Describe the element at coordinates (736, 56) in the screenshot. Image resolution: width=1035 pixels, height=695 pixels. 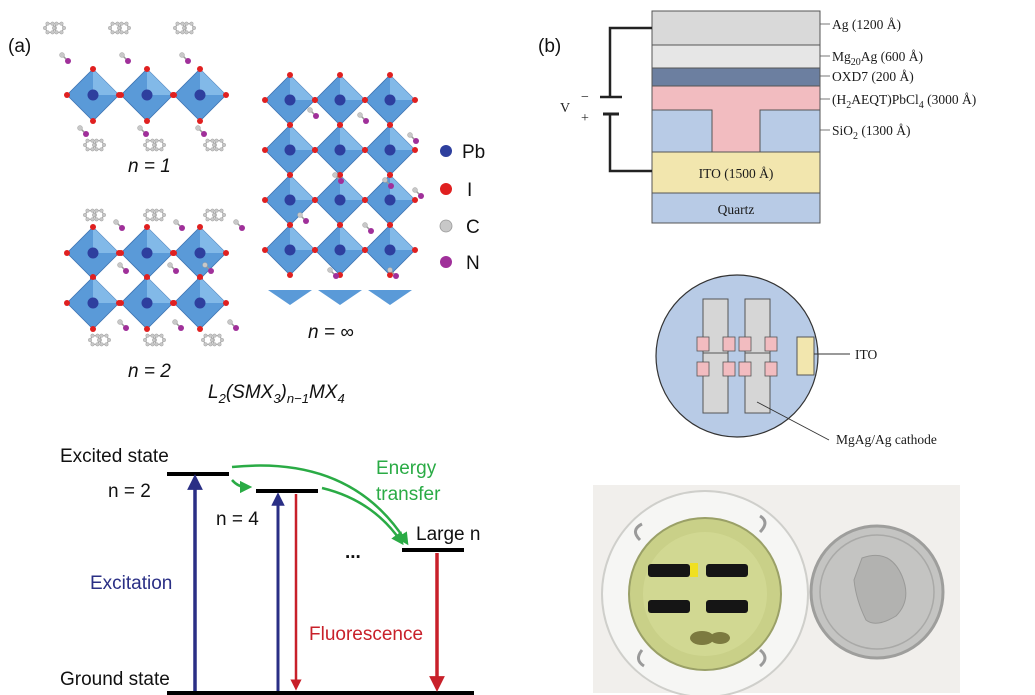
I see `layer-mgag` at that location.